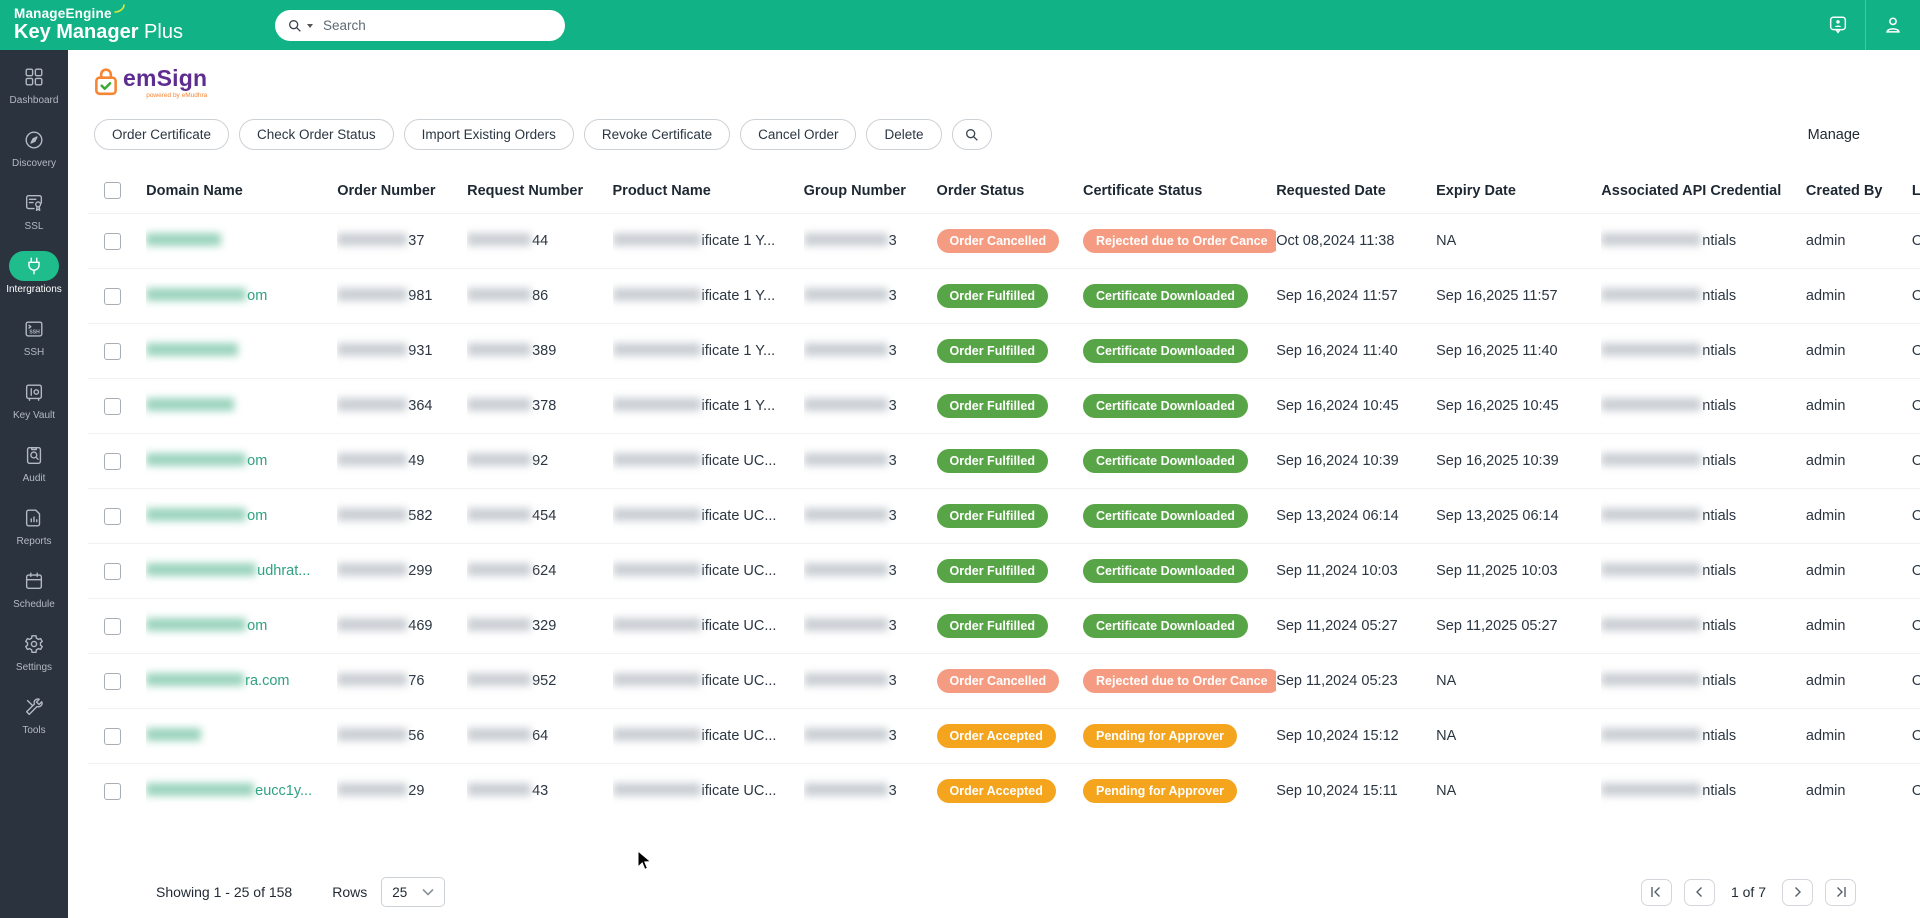  I want to click on column-header-certificate-status: Certificate Status, so click(1143, 190).